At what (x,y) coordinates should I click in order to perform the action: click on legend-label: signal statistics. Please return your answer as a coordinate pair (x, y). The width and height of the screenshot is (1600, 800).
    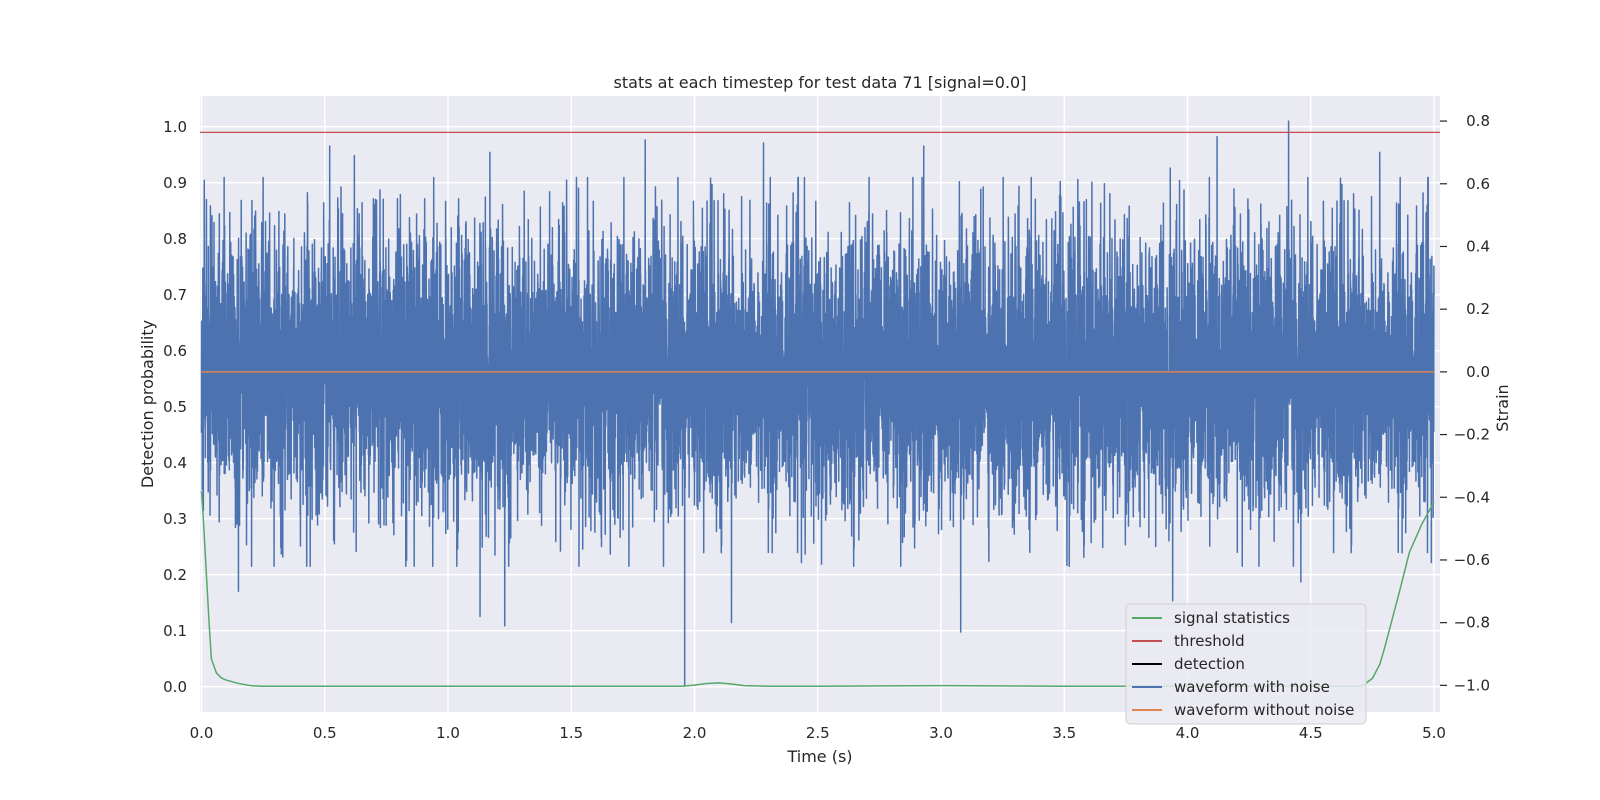
    Looking at the image, I should click on (1232, 618).